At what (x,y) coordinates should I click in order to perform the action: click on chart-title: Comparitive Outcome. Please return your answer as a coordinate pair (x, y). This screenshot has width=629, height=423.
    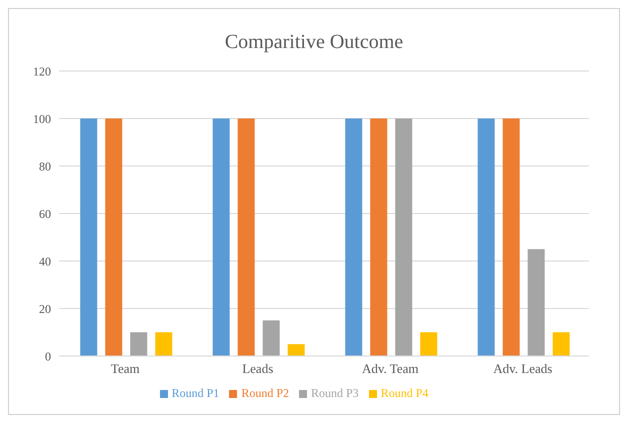
    Looking at the image, I should click on (314, 42).